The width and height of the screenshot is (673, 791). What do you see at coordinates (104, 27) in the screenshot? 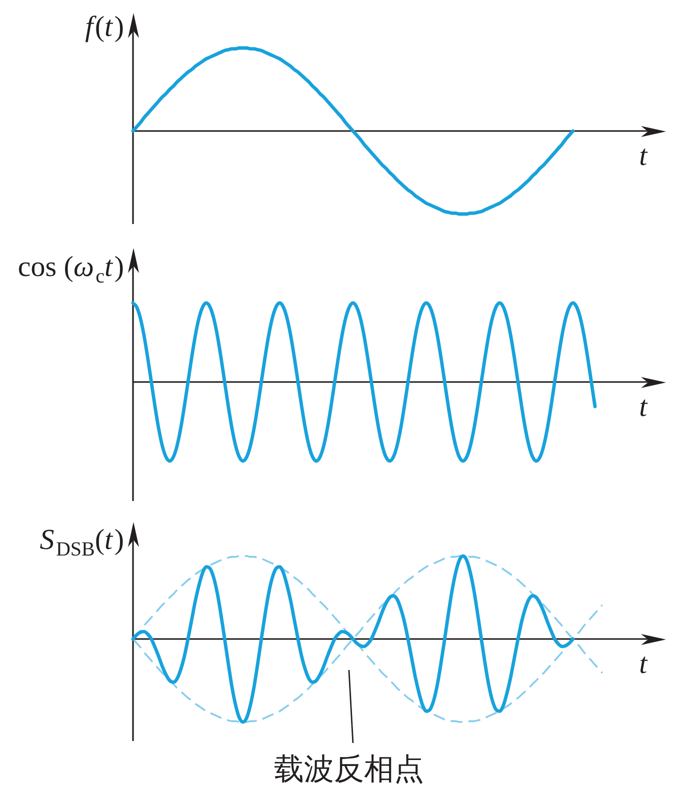
I see `y-axis-title: f(t)` at bounding box center [104, 27].